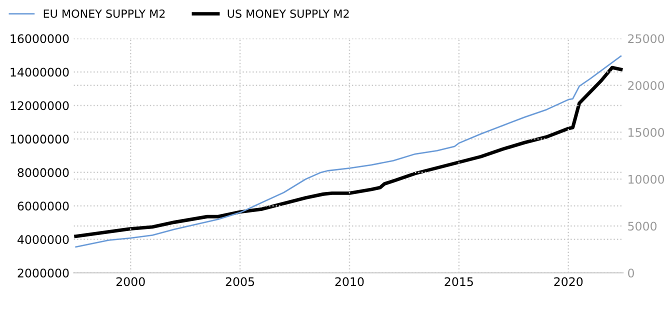 This screenshot has width=670, height=321. What do you see at coordinates (43, 173) in the screenshot?
I see `y-tick-label: 8000000` at bounding box center [43, 173].